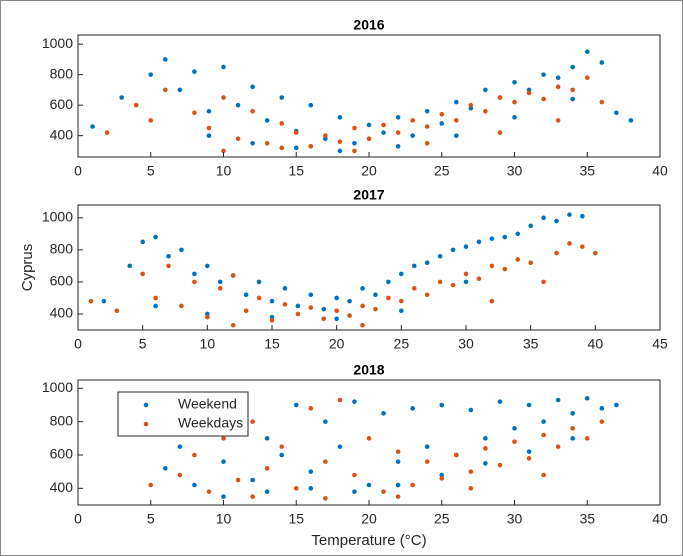 The height and width of the screenshot is (556, 683). What do you see at coordinates (146, 424) in the screenshot?
I see `legend-marker` at bounding box center [146, 424].